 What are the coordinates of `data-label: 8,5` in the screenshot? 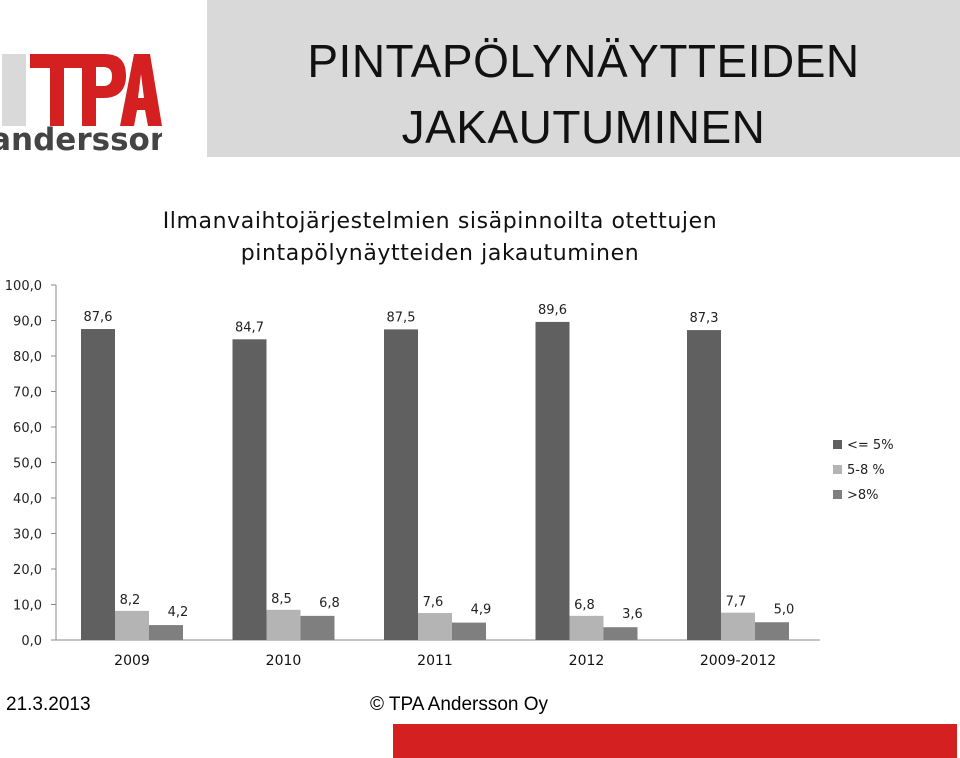 It's located at (281, 599).